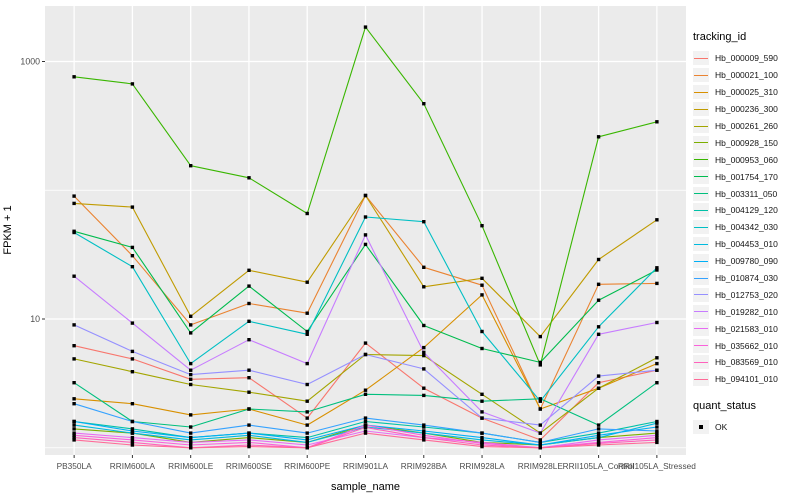 The width and height of the screenshot is (800, 500). What do you see at coordinates (746, 176) in the screenshot?
I see `legend-label: Hb_001754_170` at bounding box center [746, 176].